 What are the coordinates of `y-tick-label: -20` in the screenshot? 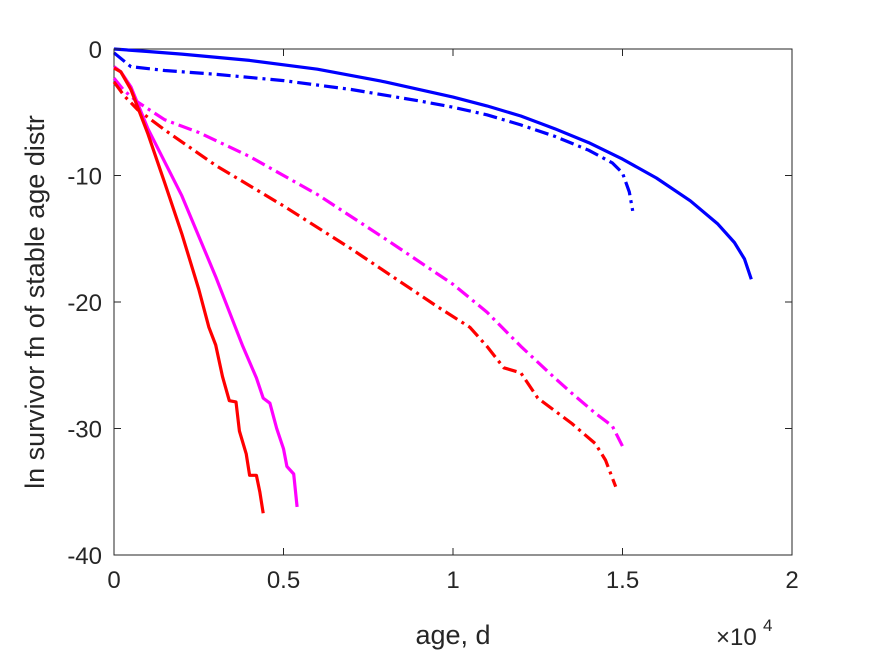 It's located at (84, 303).